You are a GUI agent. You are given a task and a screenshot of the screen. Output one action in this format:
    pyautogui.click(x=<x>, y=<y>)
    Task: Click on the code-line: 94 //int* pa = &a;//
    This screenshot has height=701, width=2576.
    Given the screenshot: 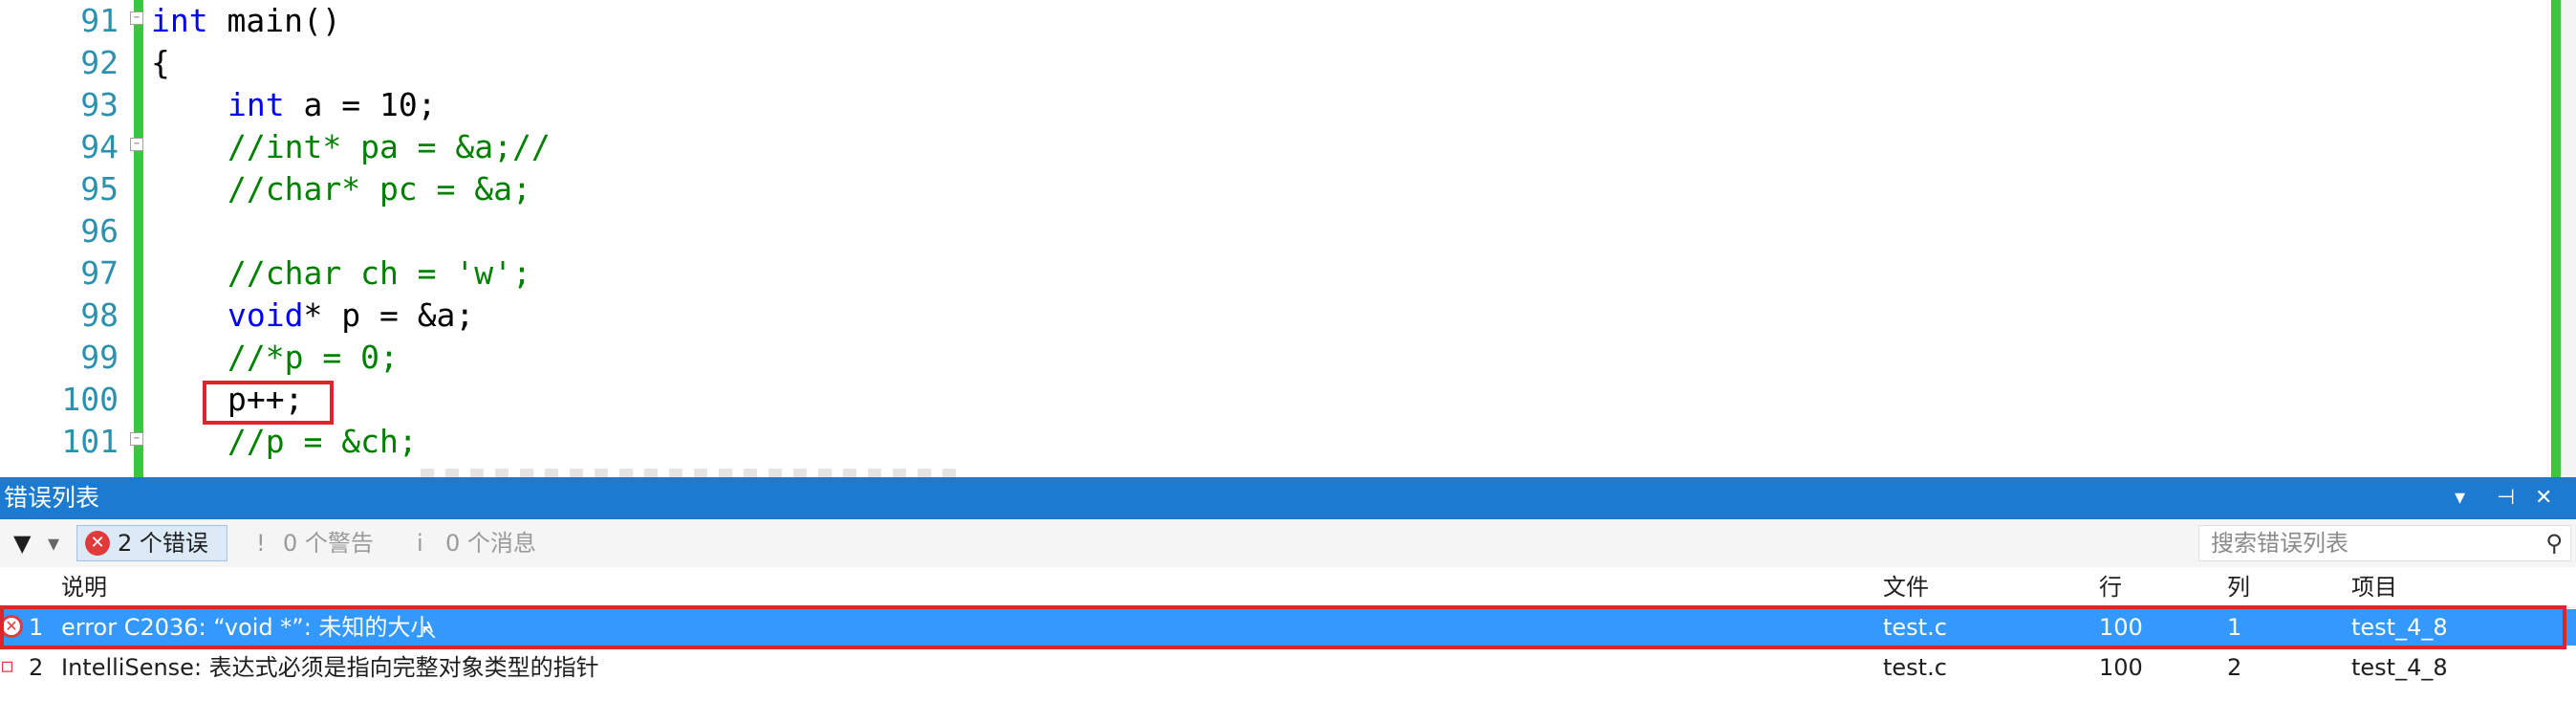 What is the action you would take?
    pyautogui.click(x=1261, y=147)
    